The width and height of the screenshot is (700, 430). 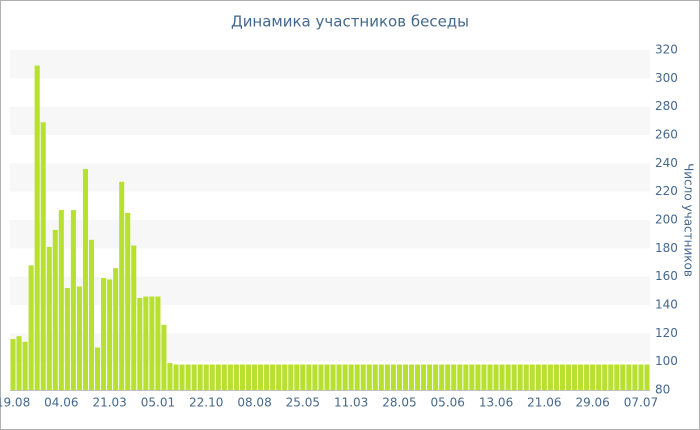 I want to click on y-tick-label: 100, so click(x=666, y=361).